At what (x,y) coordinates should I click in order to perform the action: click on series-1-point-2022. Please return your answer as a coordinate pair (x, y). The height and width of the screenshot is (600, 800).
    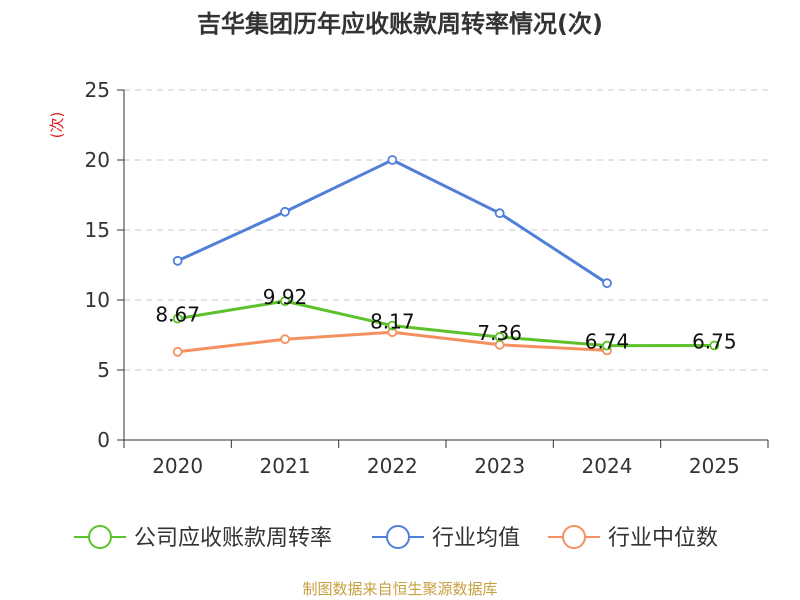
    Looking at the image, I should click on (392, 160).